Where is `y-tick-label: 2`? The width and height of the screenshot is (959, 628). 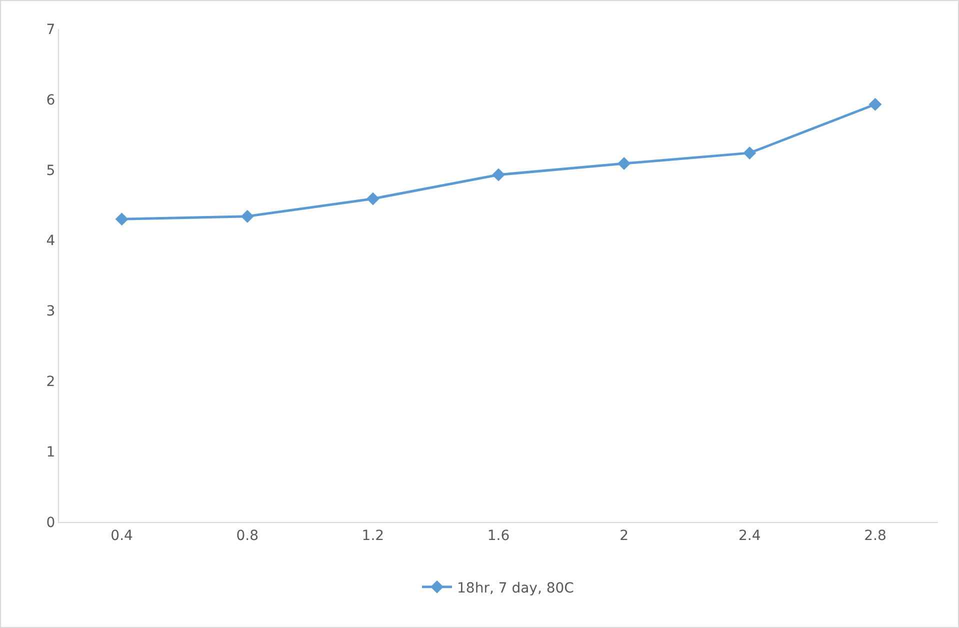
y-tick-label: 2 is located at coordinates (51, 382).